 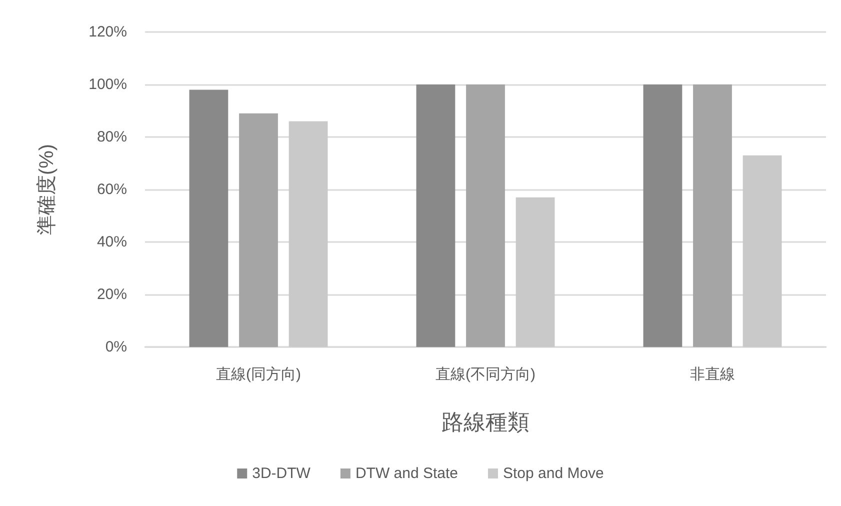 What do you see at coordinates (712, 374) in the screenshot?
I see `x-tick-label: 非直線` at bounding box center [712, 374].